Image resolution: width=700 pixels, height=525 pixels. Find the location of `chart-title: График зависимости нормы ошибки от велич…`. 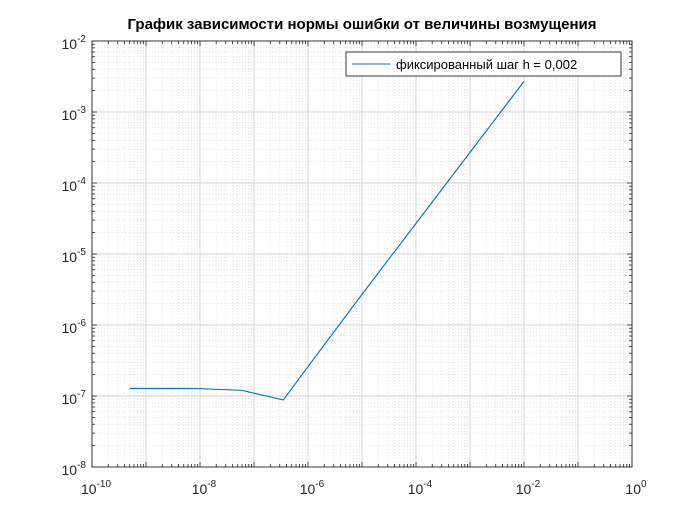

chart-title: График зависимости нормы ошибки от велич… is located at coordinates (361, 24).